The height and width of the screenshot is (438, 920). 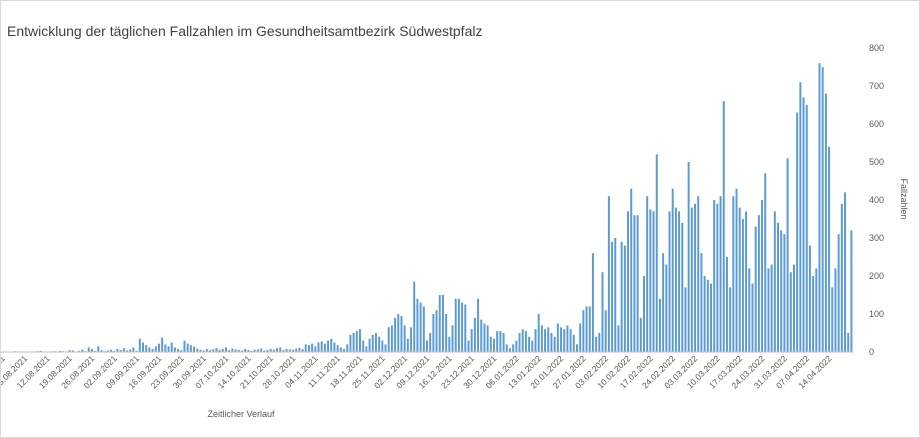 What do you see at coordinates (871, 352) in the screenshot?
I see `y-tick-label: 0` at bounding box center [871, 352].